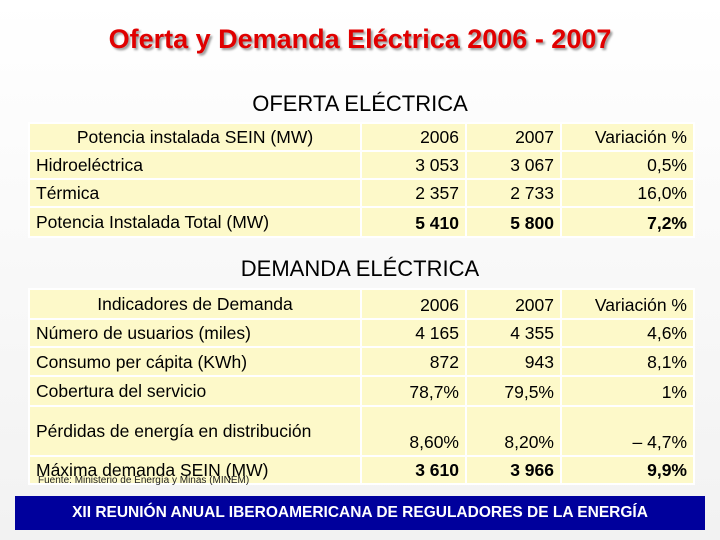 The width and height of the screenshot is (720, 540). What do you see at coordinates (513, 391) in the screenshot?
I see `value-cell: 79,5%` at bounding box center [513, 391].